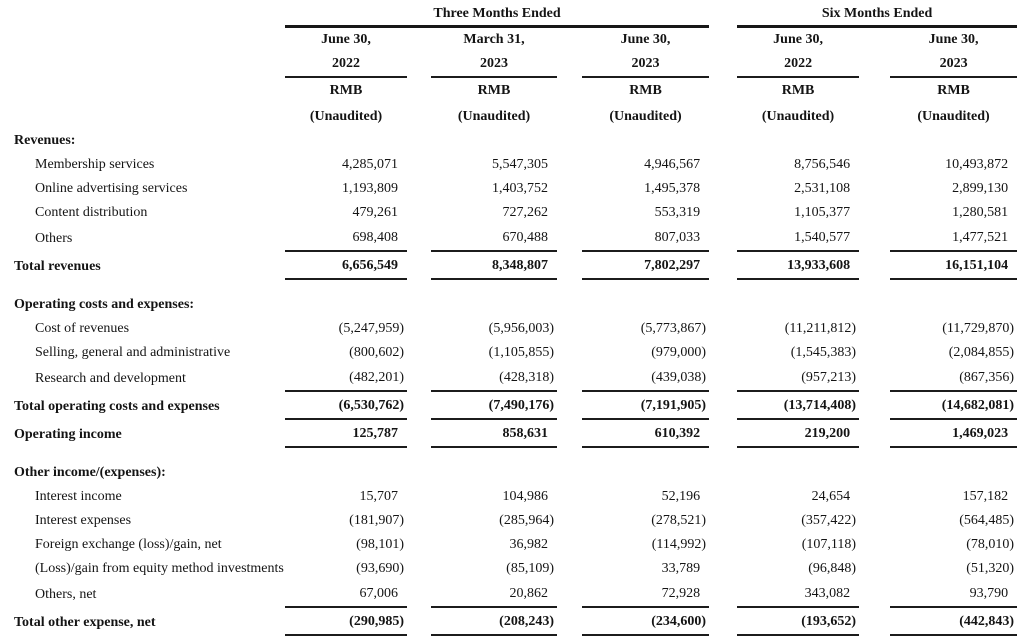 The width and height of the screenshot is (1024, 640). Describe the element at coordinates (520, 164) in the screenshot. I see `cell-value: 5,547,305` at that location.